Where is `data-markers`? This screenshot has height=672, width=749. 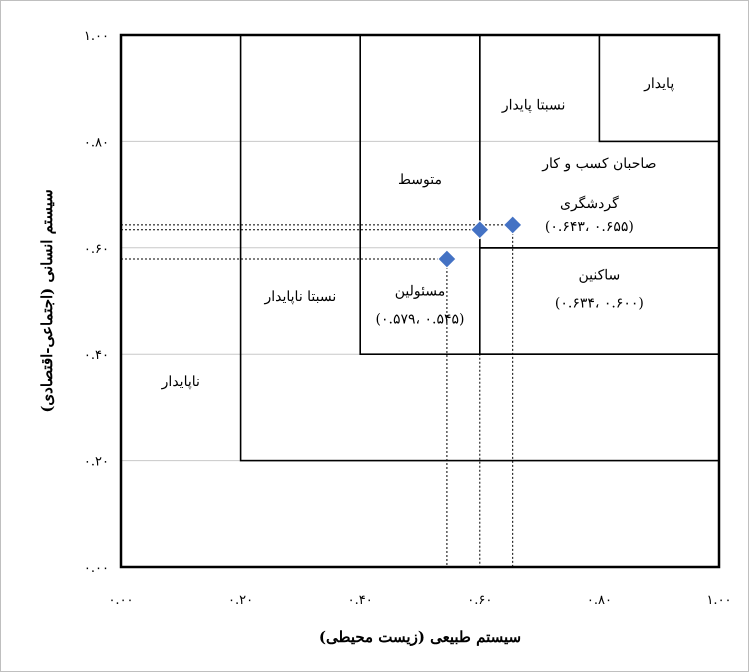 data-markers is located at coordinates (480, 242).